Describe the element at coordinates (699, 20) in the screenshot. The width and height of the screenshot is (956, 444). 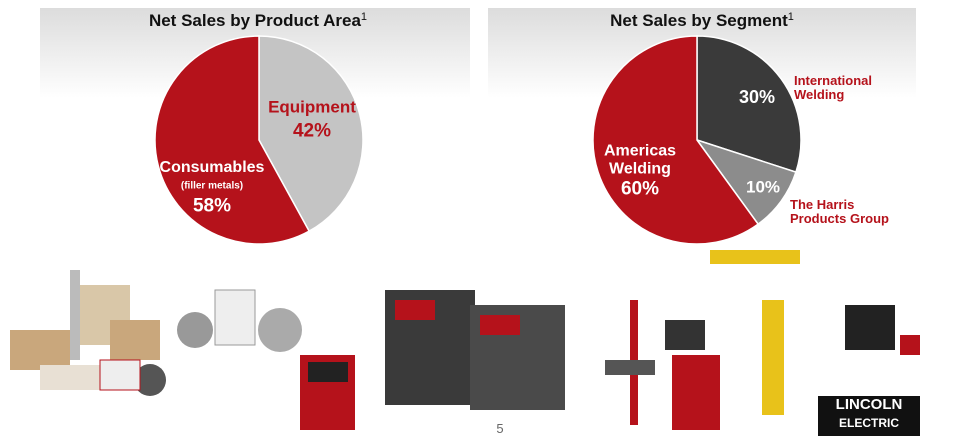
I see `title-text: Net Sales by Segment` at that location.